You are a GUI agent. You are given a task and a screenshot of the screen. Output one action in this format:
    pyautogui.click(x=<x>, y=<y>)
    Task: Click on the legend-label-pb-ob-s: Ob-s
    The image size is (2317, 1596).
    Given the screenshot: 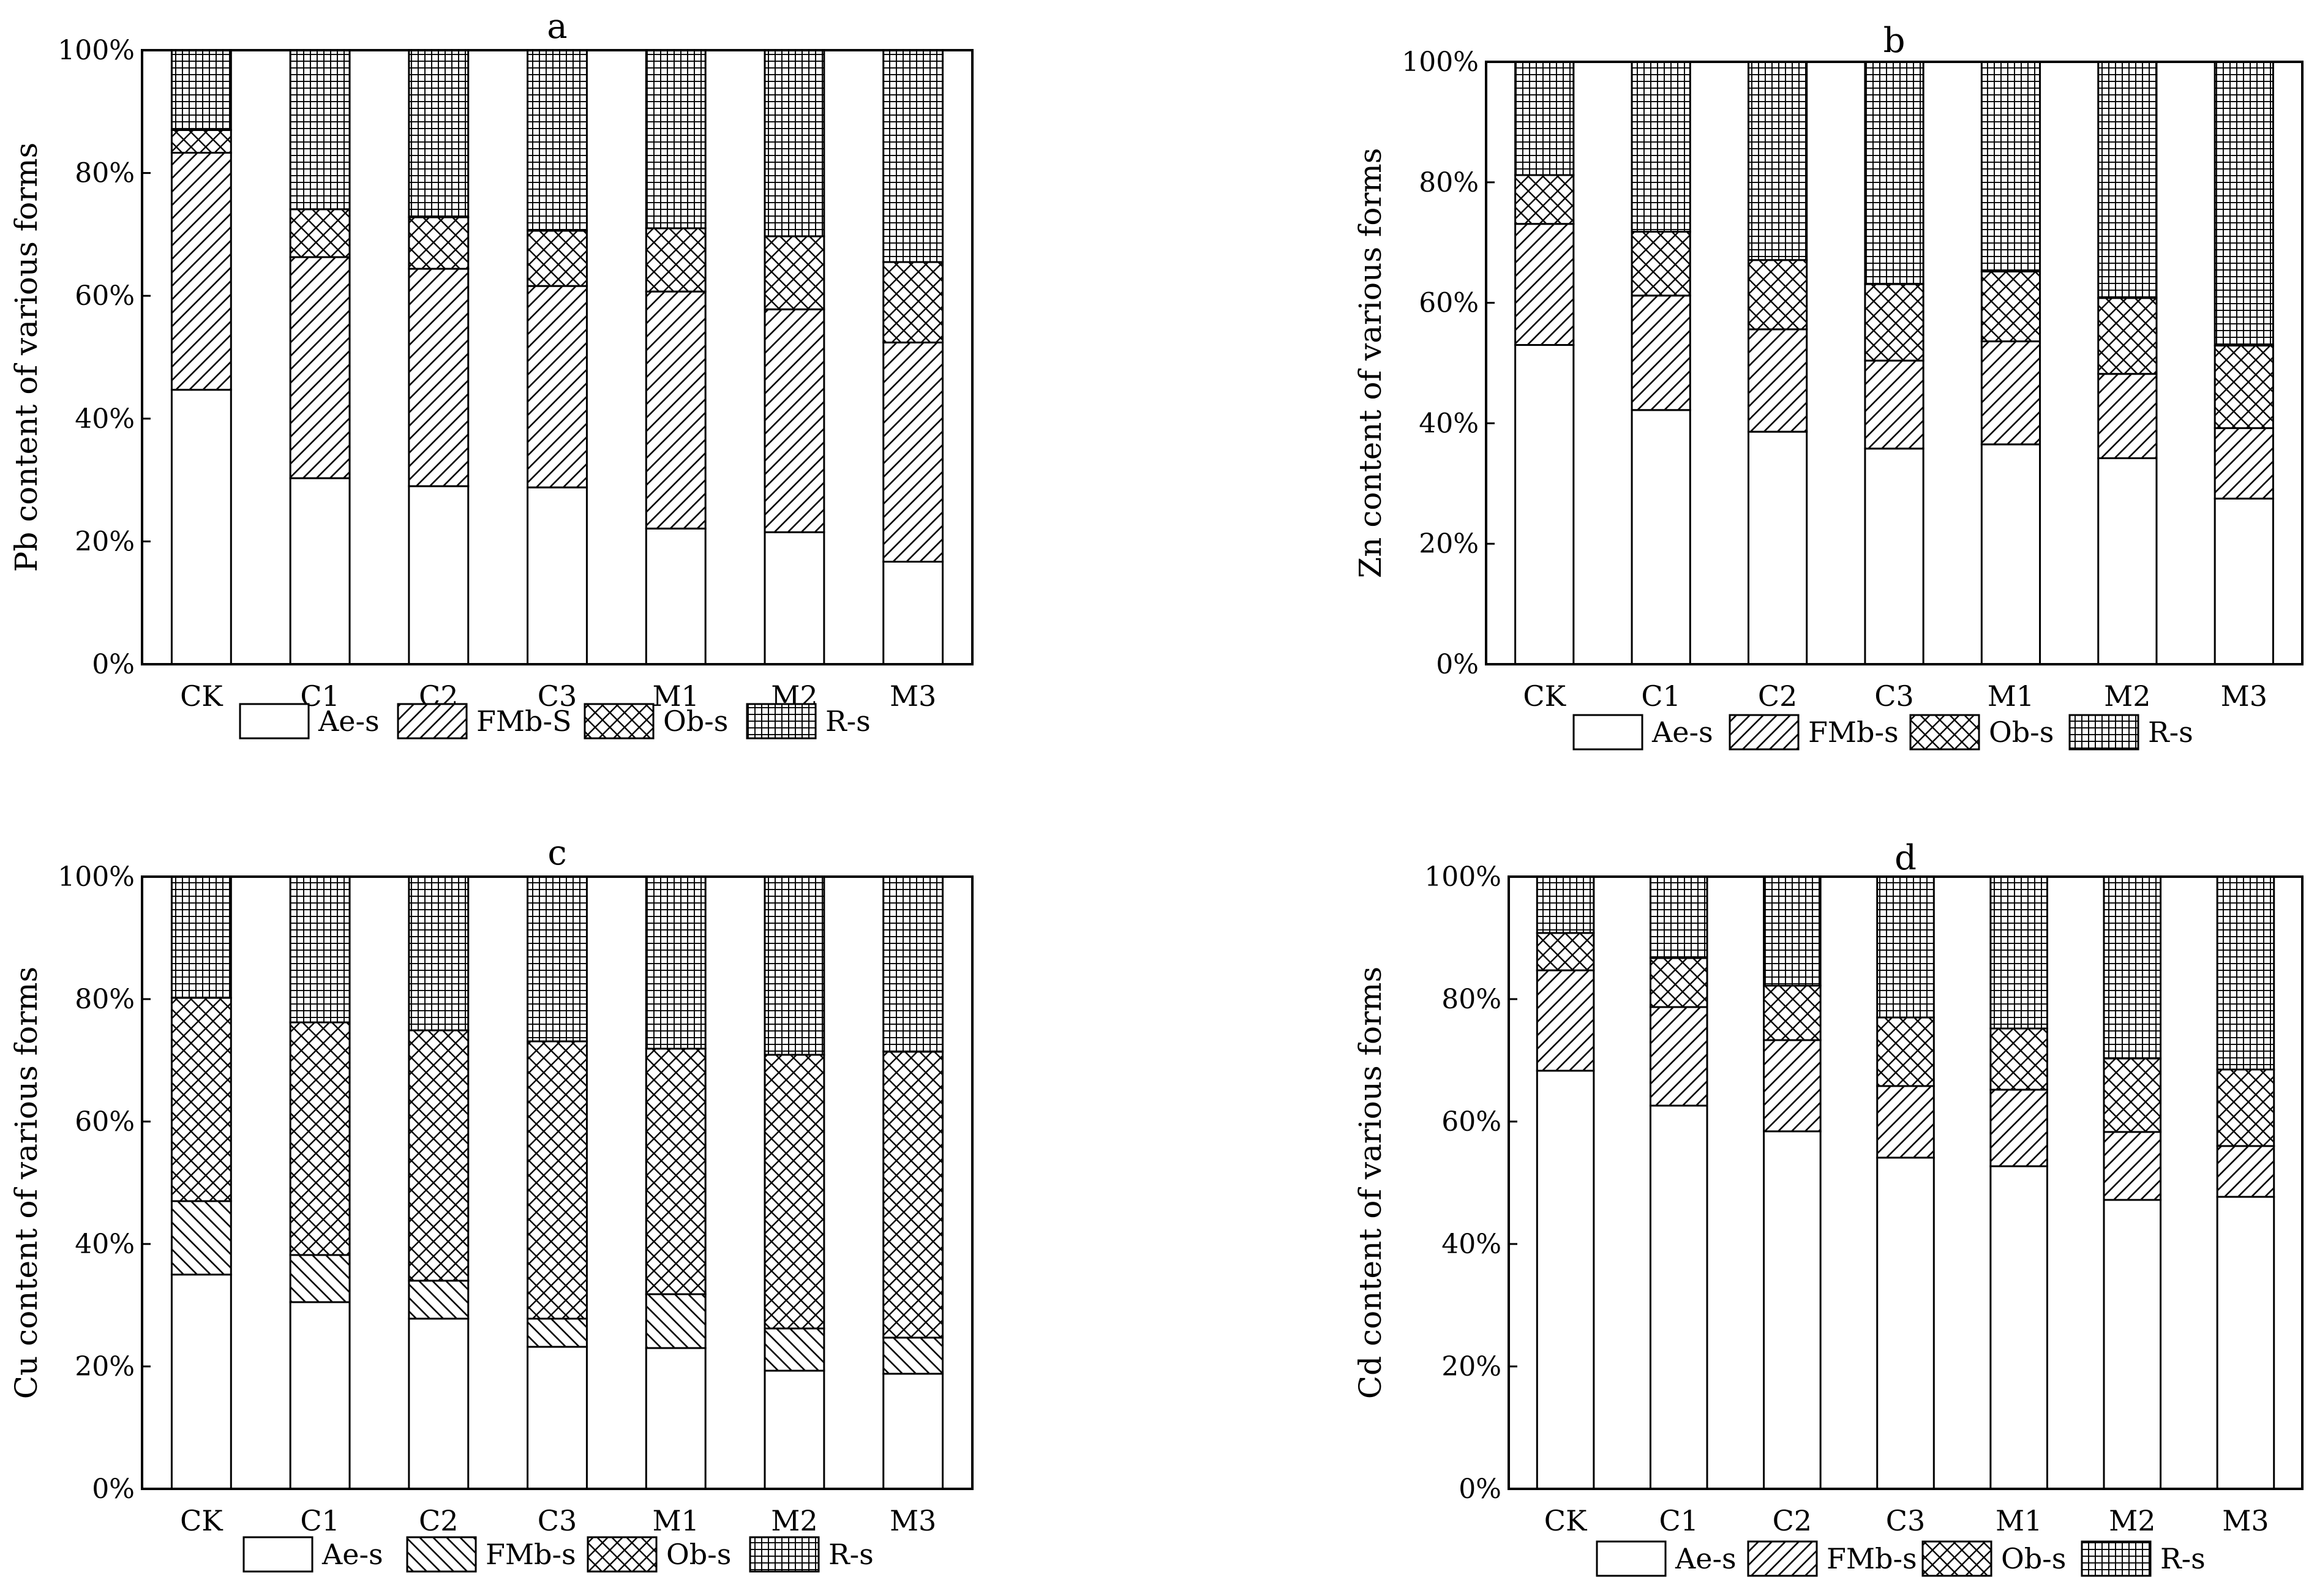 What is the action you would take?
    pyautogui.click(x=695, y=721)
    